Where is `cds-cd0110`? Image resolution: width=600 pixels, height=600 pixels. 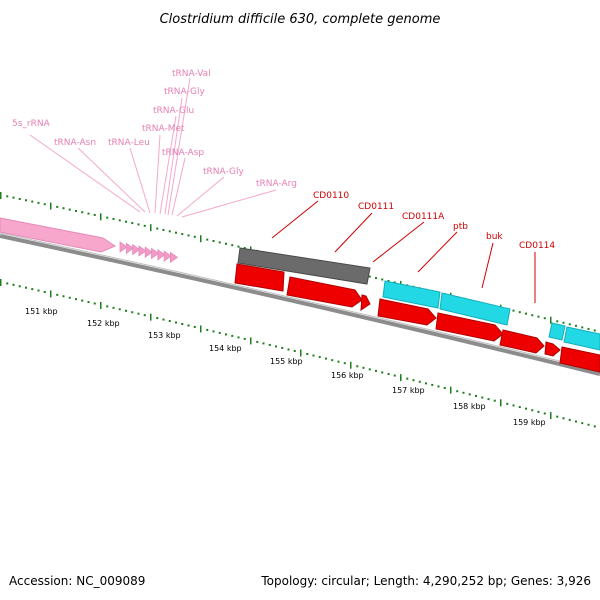
cds-cd0110 is located at coordinates (259, 277).